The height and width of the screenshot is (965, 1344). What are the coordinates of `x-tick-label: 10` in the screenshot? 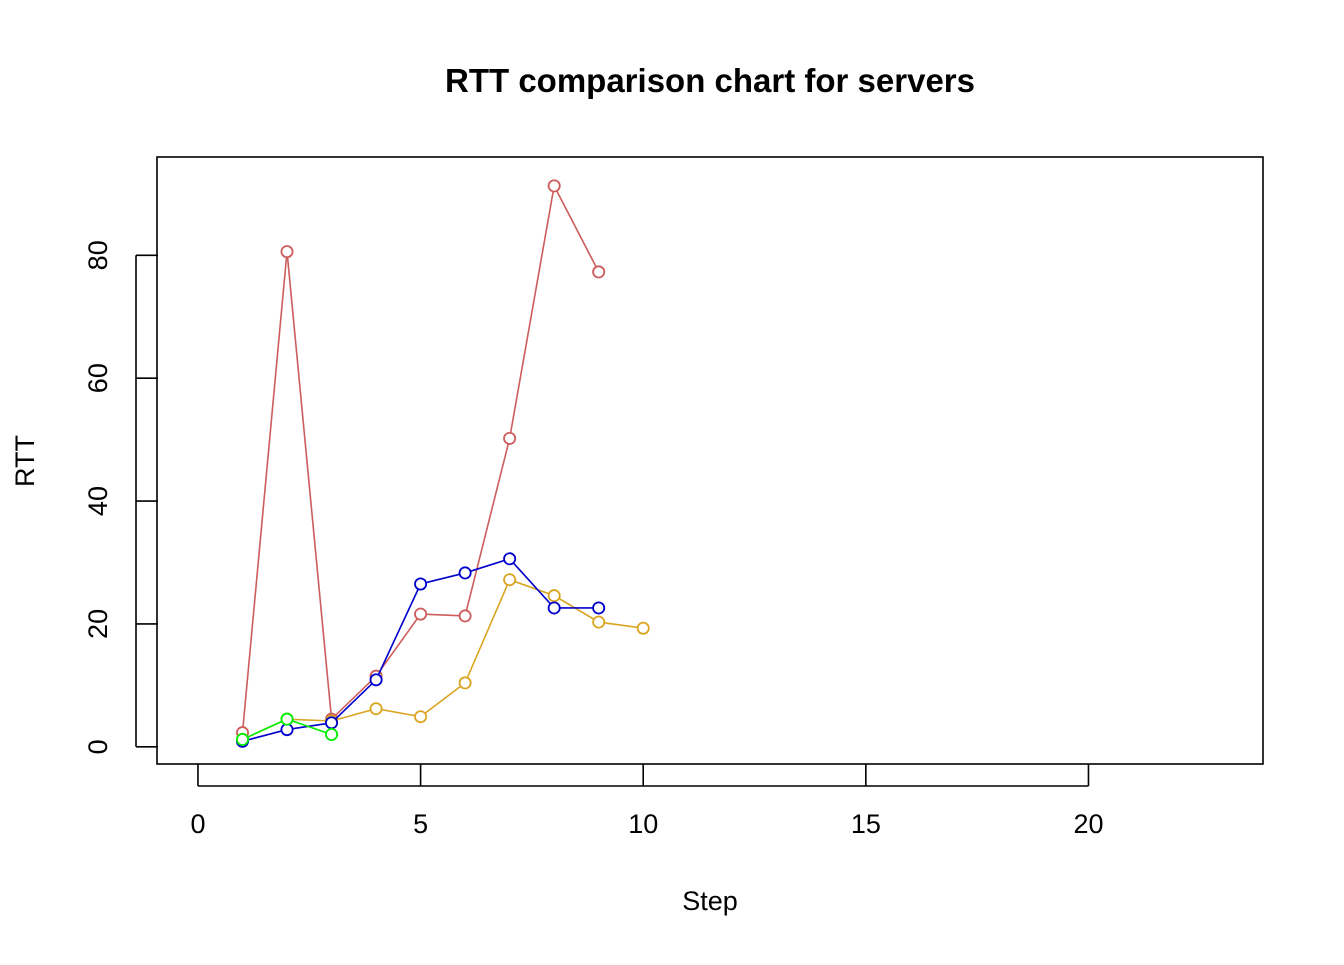 It's located at (643, 824).